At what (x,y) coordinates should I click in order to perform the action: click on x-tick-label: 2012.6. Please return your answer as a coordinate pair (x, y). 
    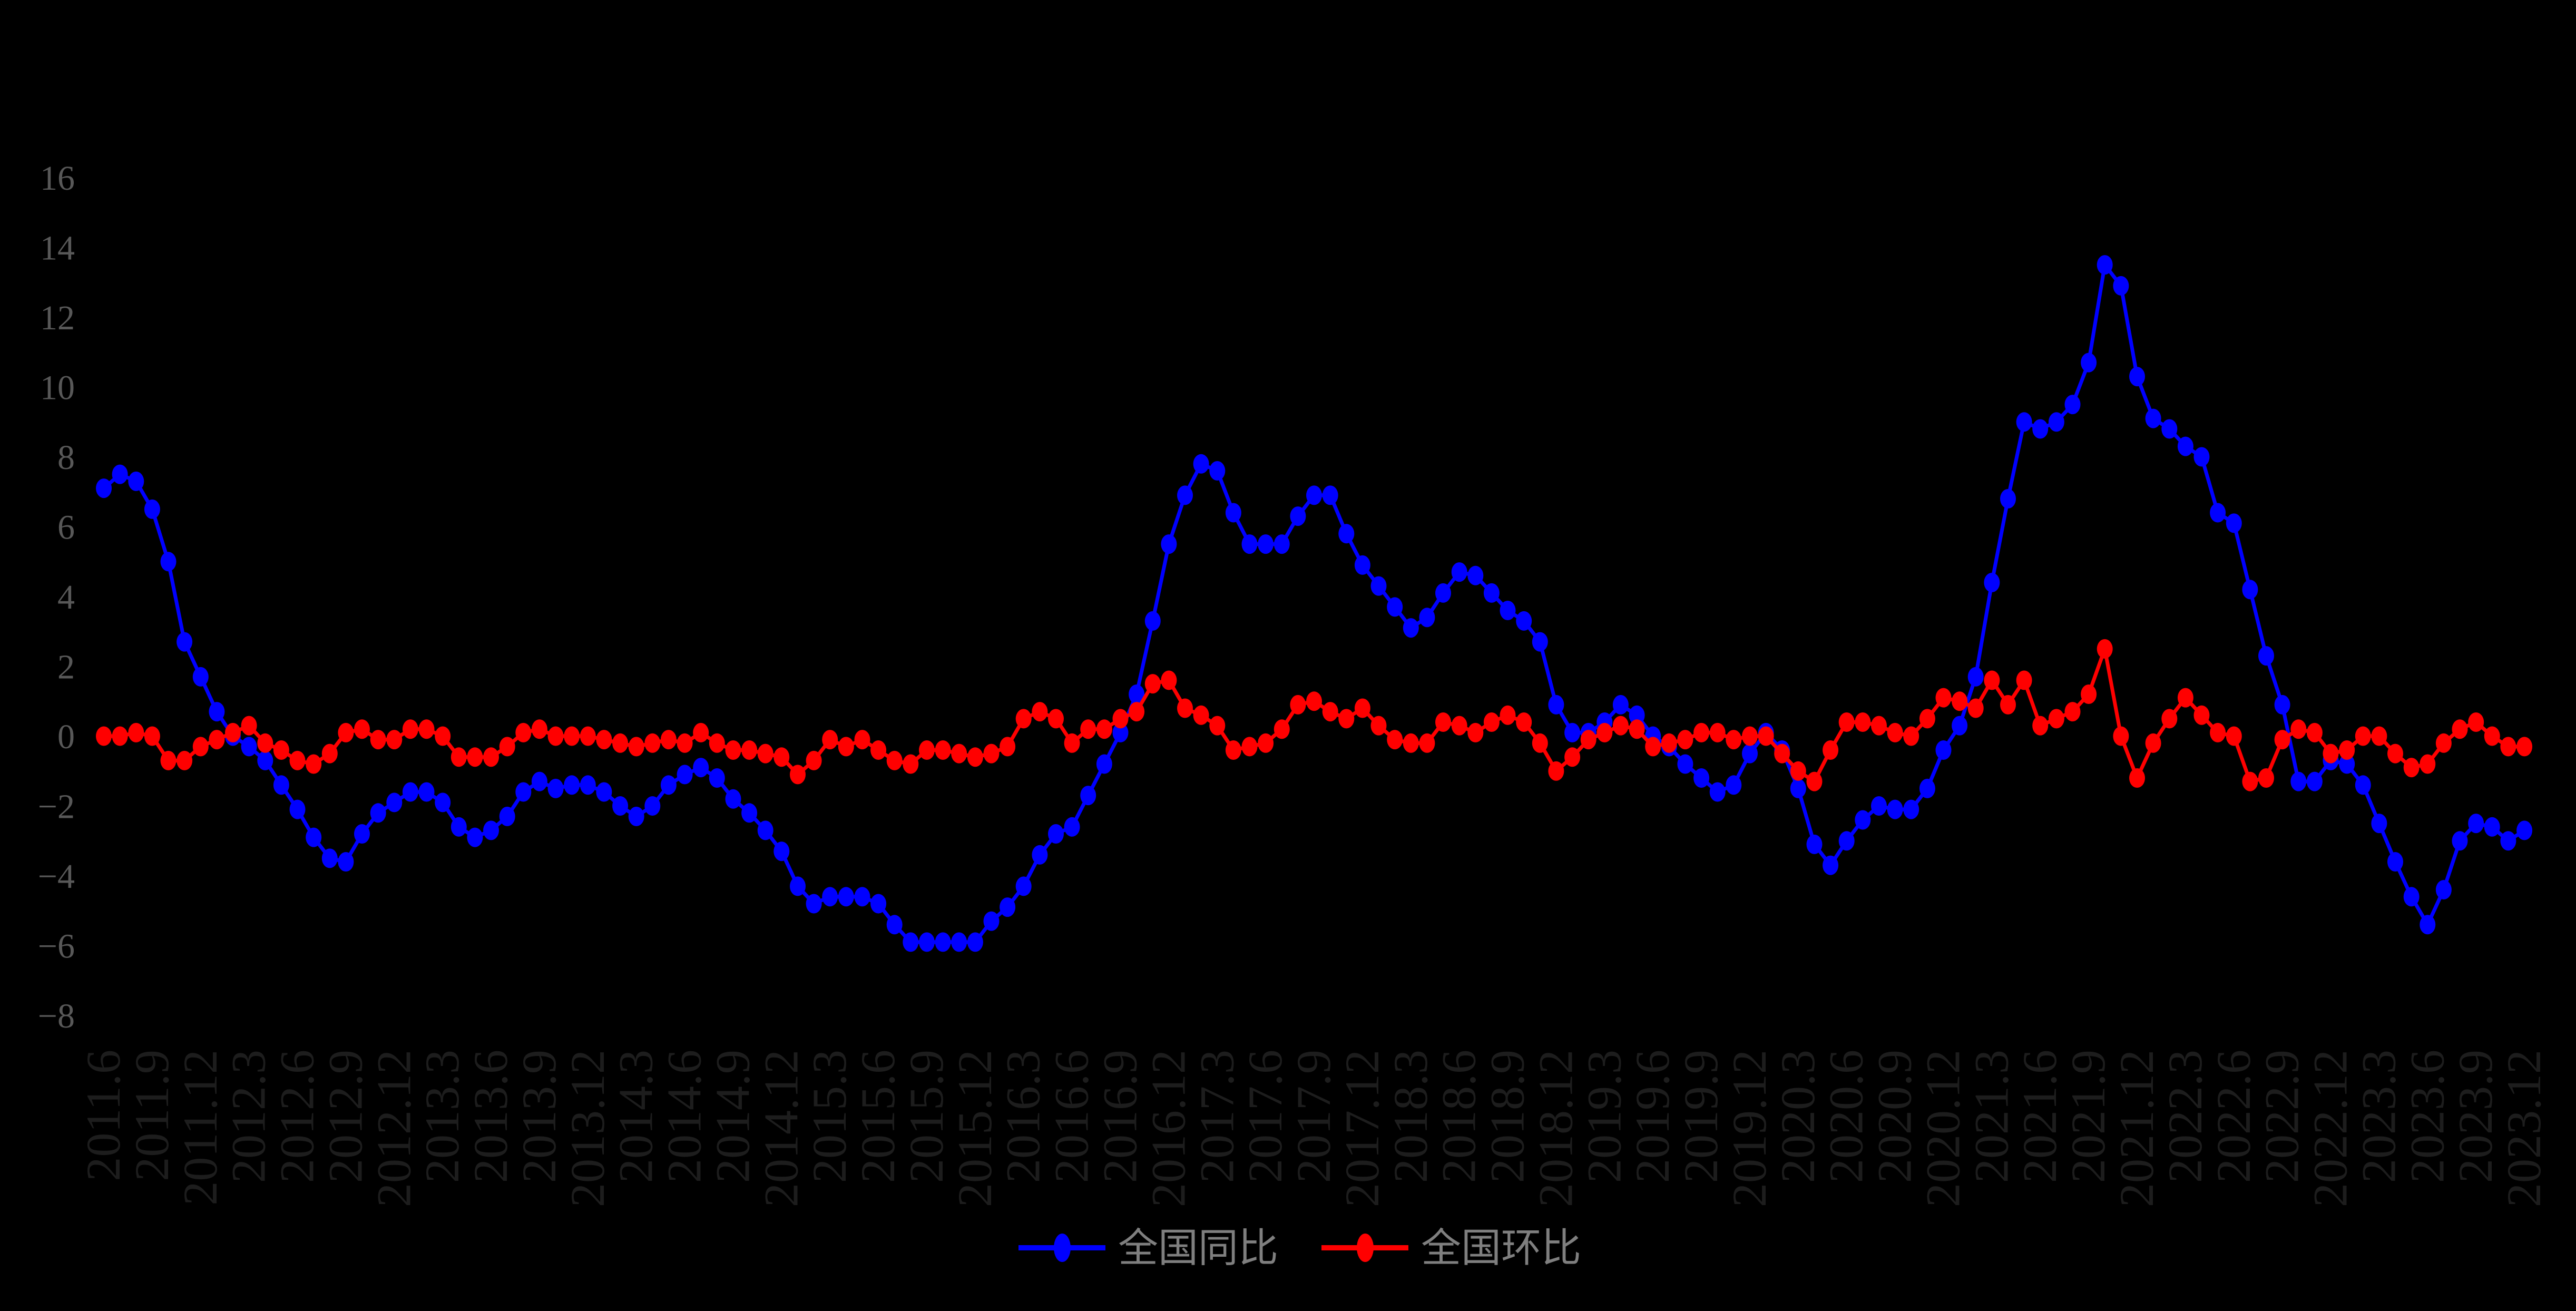
    Looking at the image, I should click on (297, 1117).